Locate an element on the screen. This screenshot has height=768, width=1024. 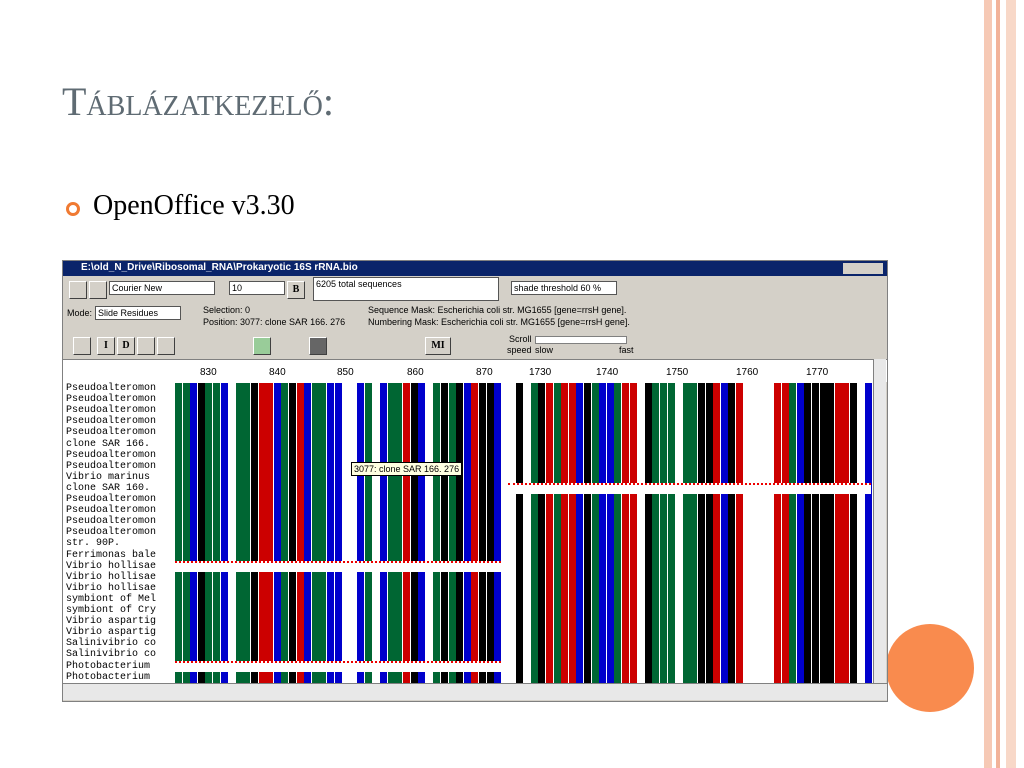
sequence-name: symbiont of Cry is located at coordinates (111, 610).